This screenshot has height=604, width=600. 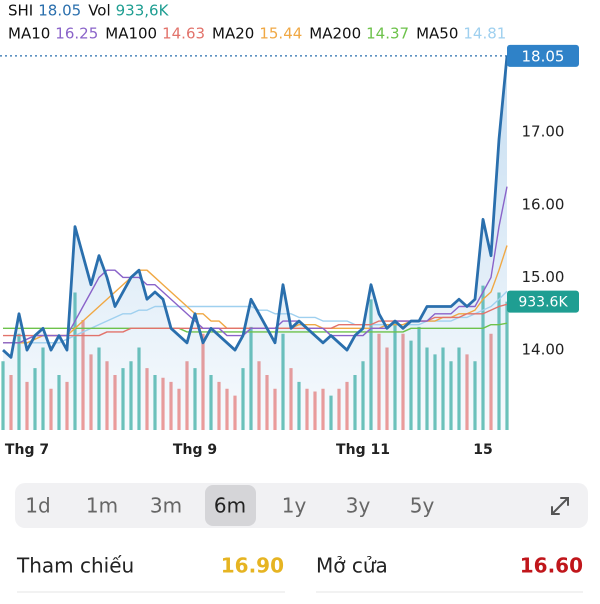 What do you see at coordinates (27, 450) in the screenshot?
I see `x-tick-label: Thg 7` at bounding box center [27, 450].